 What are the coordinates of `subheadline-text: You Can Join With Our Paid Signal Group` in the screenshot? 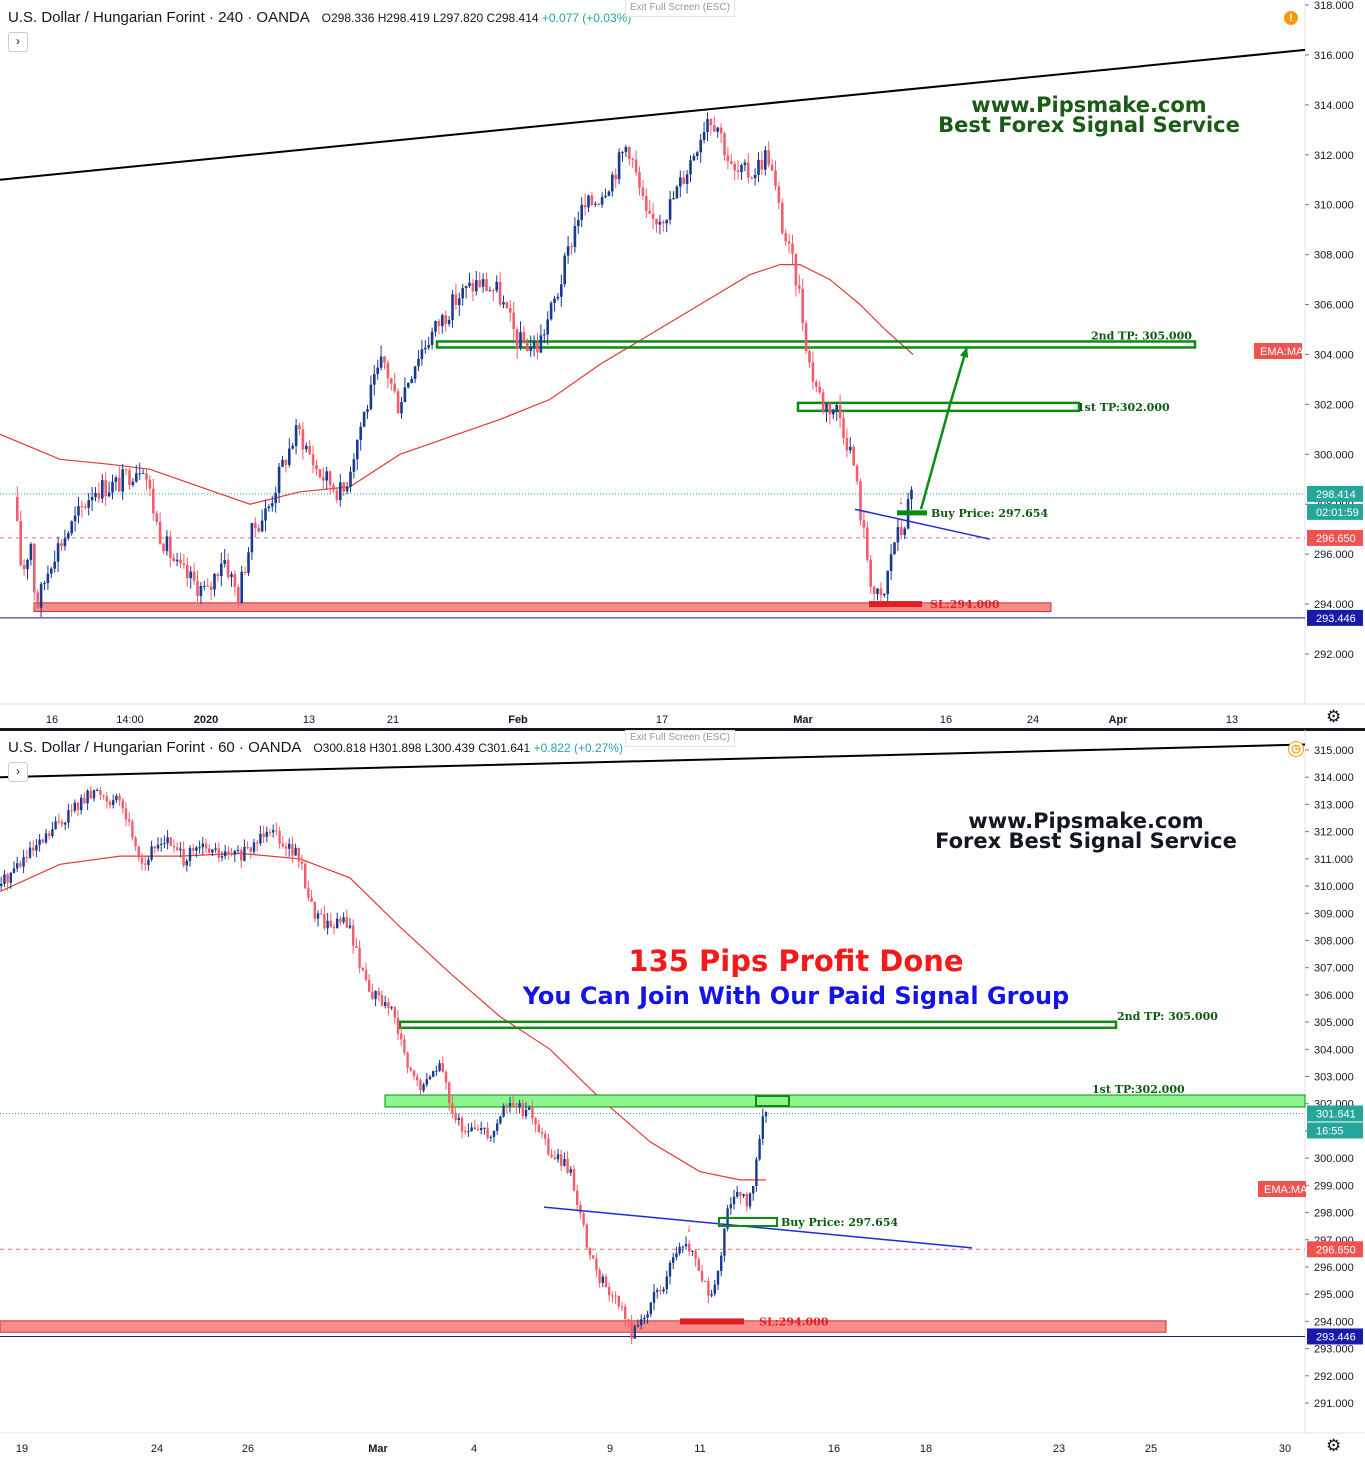 It's located at (795, 996).